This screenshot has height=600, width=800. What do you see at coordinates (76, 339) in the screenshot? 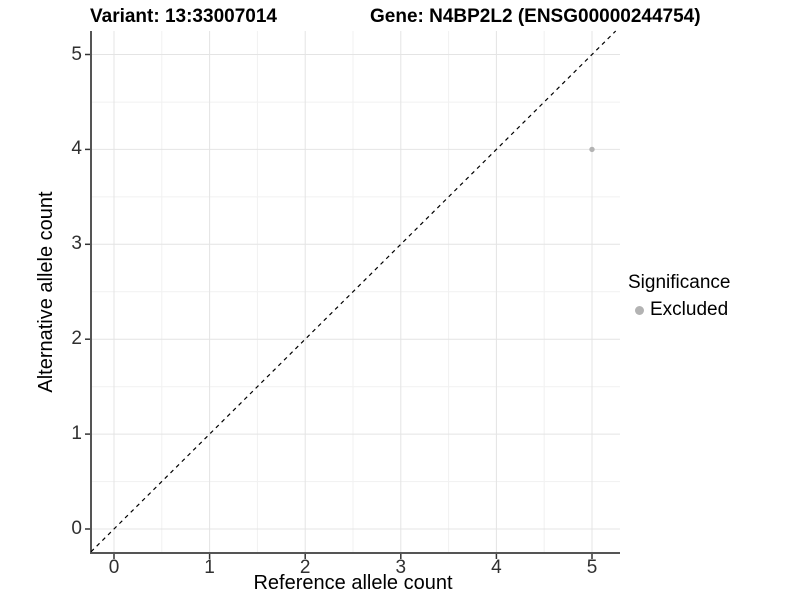
I see `y-tick-label: 2` at bounding box center [76, 339].